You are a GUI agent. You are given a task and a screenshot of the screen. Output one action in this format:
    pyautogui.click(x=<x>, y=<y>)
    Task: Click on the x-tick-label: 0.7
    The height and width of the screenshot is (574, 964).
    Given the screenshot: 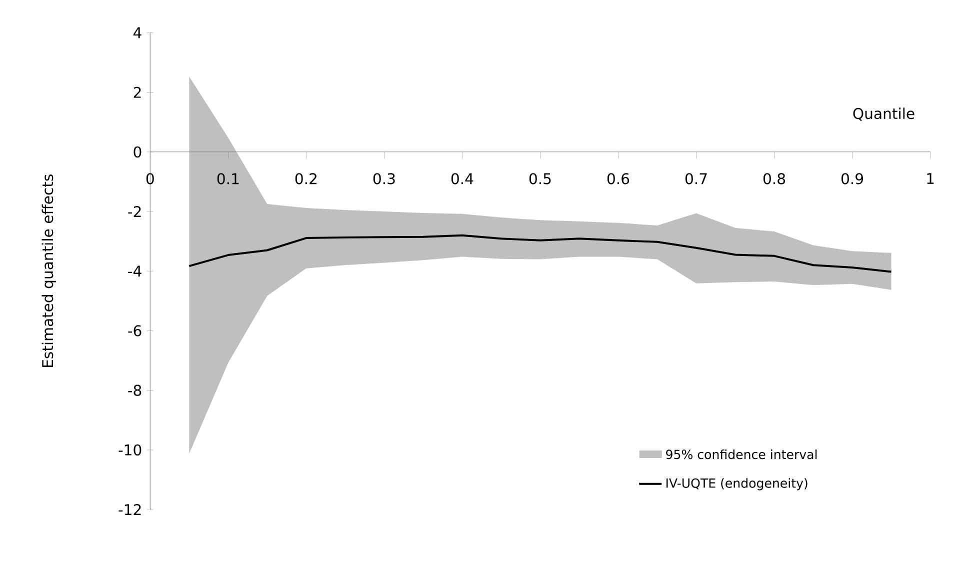 What is the action you would take?
    pyautogui.click(x=696, y=178)
    